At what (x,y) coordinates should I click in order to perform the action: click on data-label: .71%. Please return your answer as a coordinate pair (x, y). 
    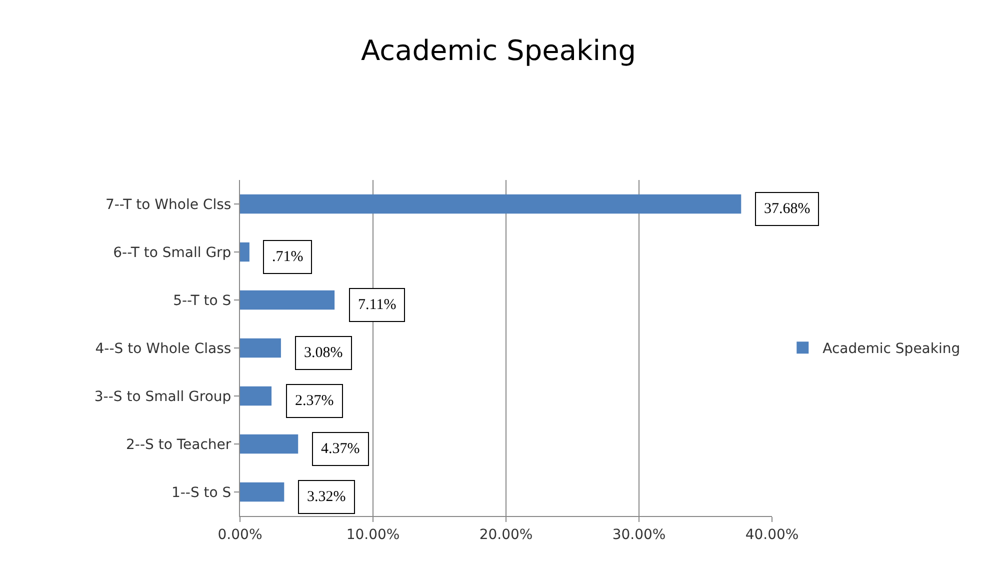
    Looking at the image, I should click on (288, 257).